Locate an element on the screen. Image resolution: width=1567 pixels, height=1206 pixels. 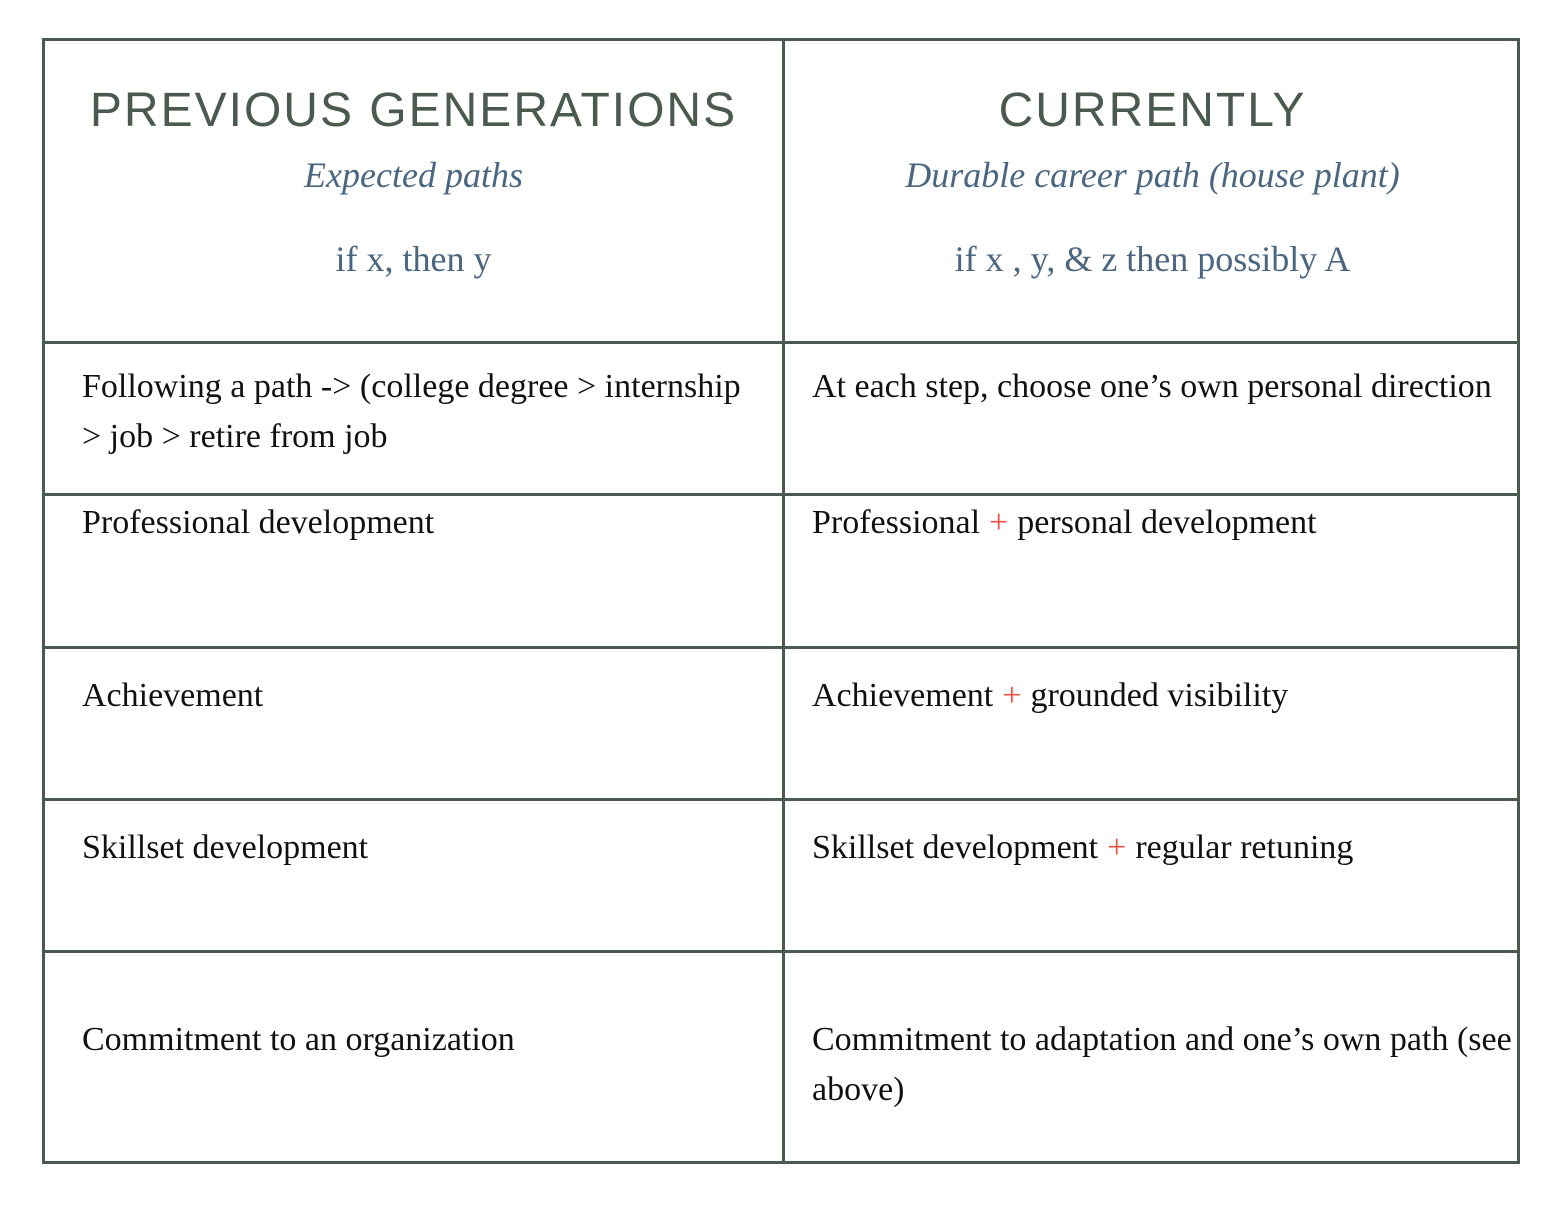
column-formula: if x , y, & z then possibly A is located at coordinates (1152, 259).